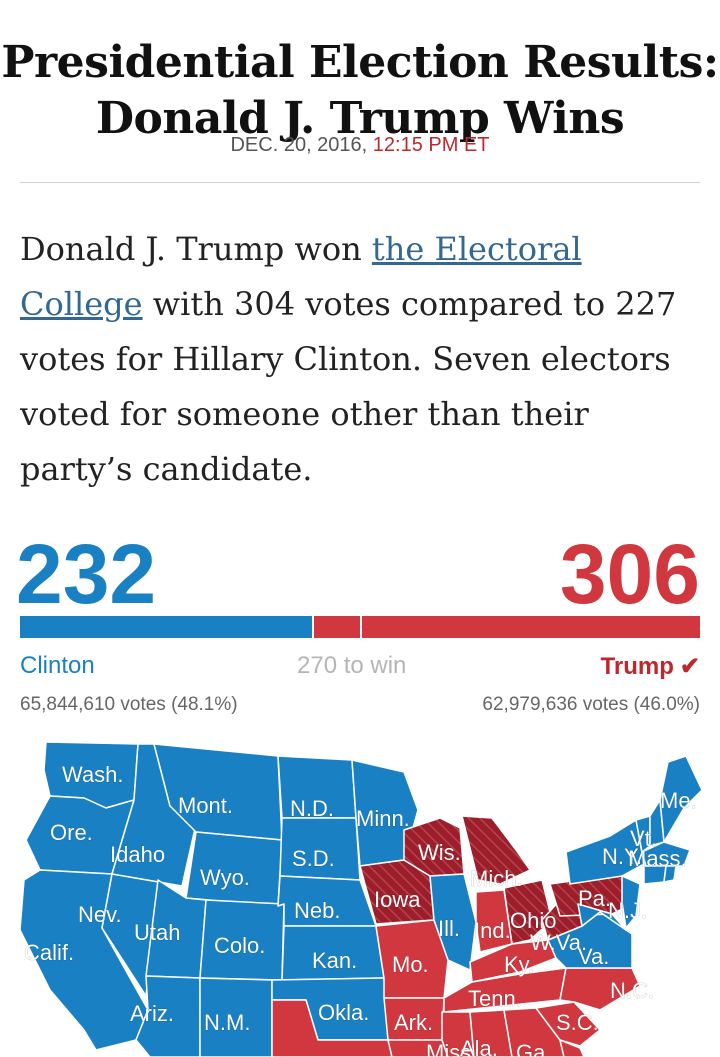  What do you see at coordinates (577, 1022) in the screenshot?
I see `state-label: S.C.` at bounding box center [577, 1022].